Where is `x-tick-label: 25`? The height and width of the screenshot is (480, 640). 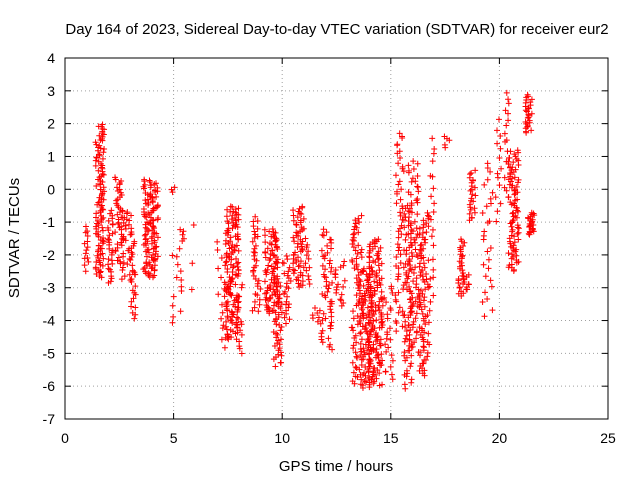
x-tick-label: 25 is located at coordinates (608, 438).